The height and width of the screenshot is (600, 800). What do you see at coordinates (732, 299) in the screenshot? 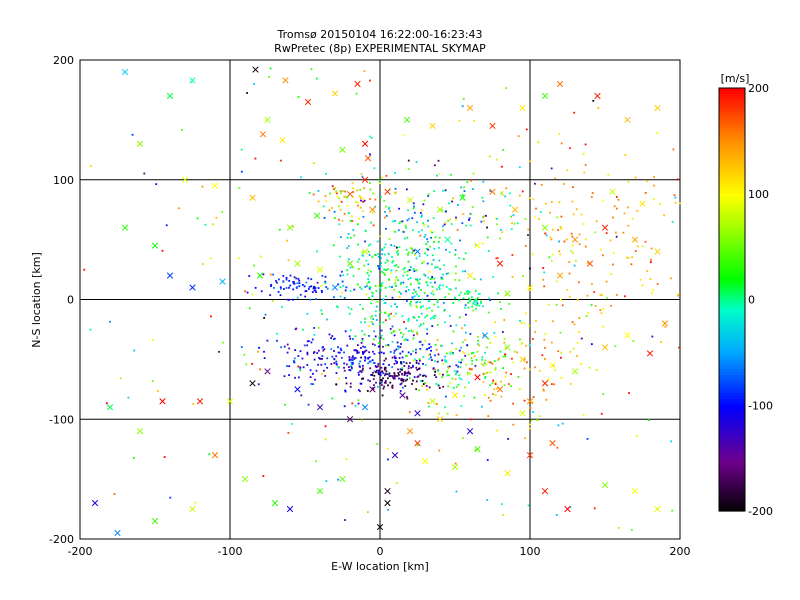
I see `colorbar-frame` at bounding box center [732, 299].